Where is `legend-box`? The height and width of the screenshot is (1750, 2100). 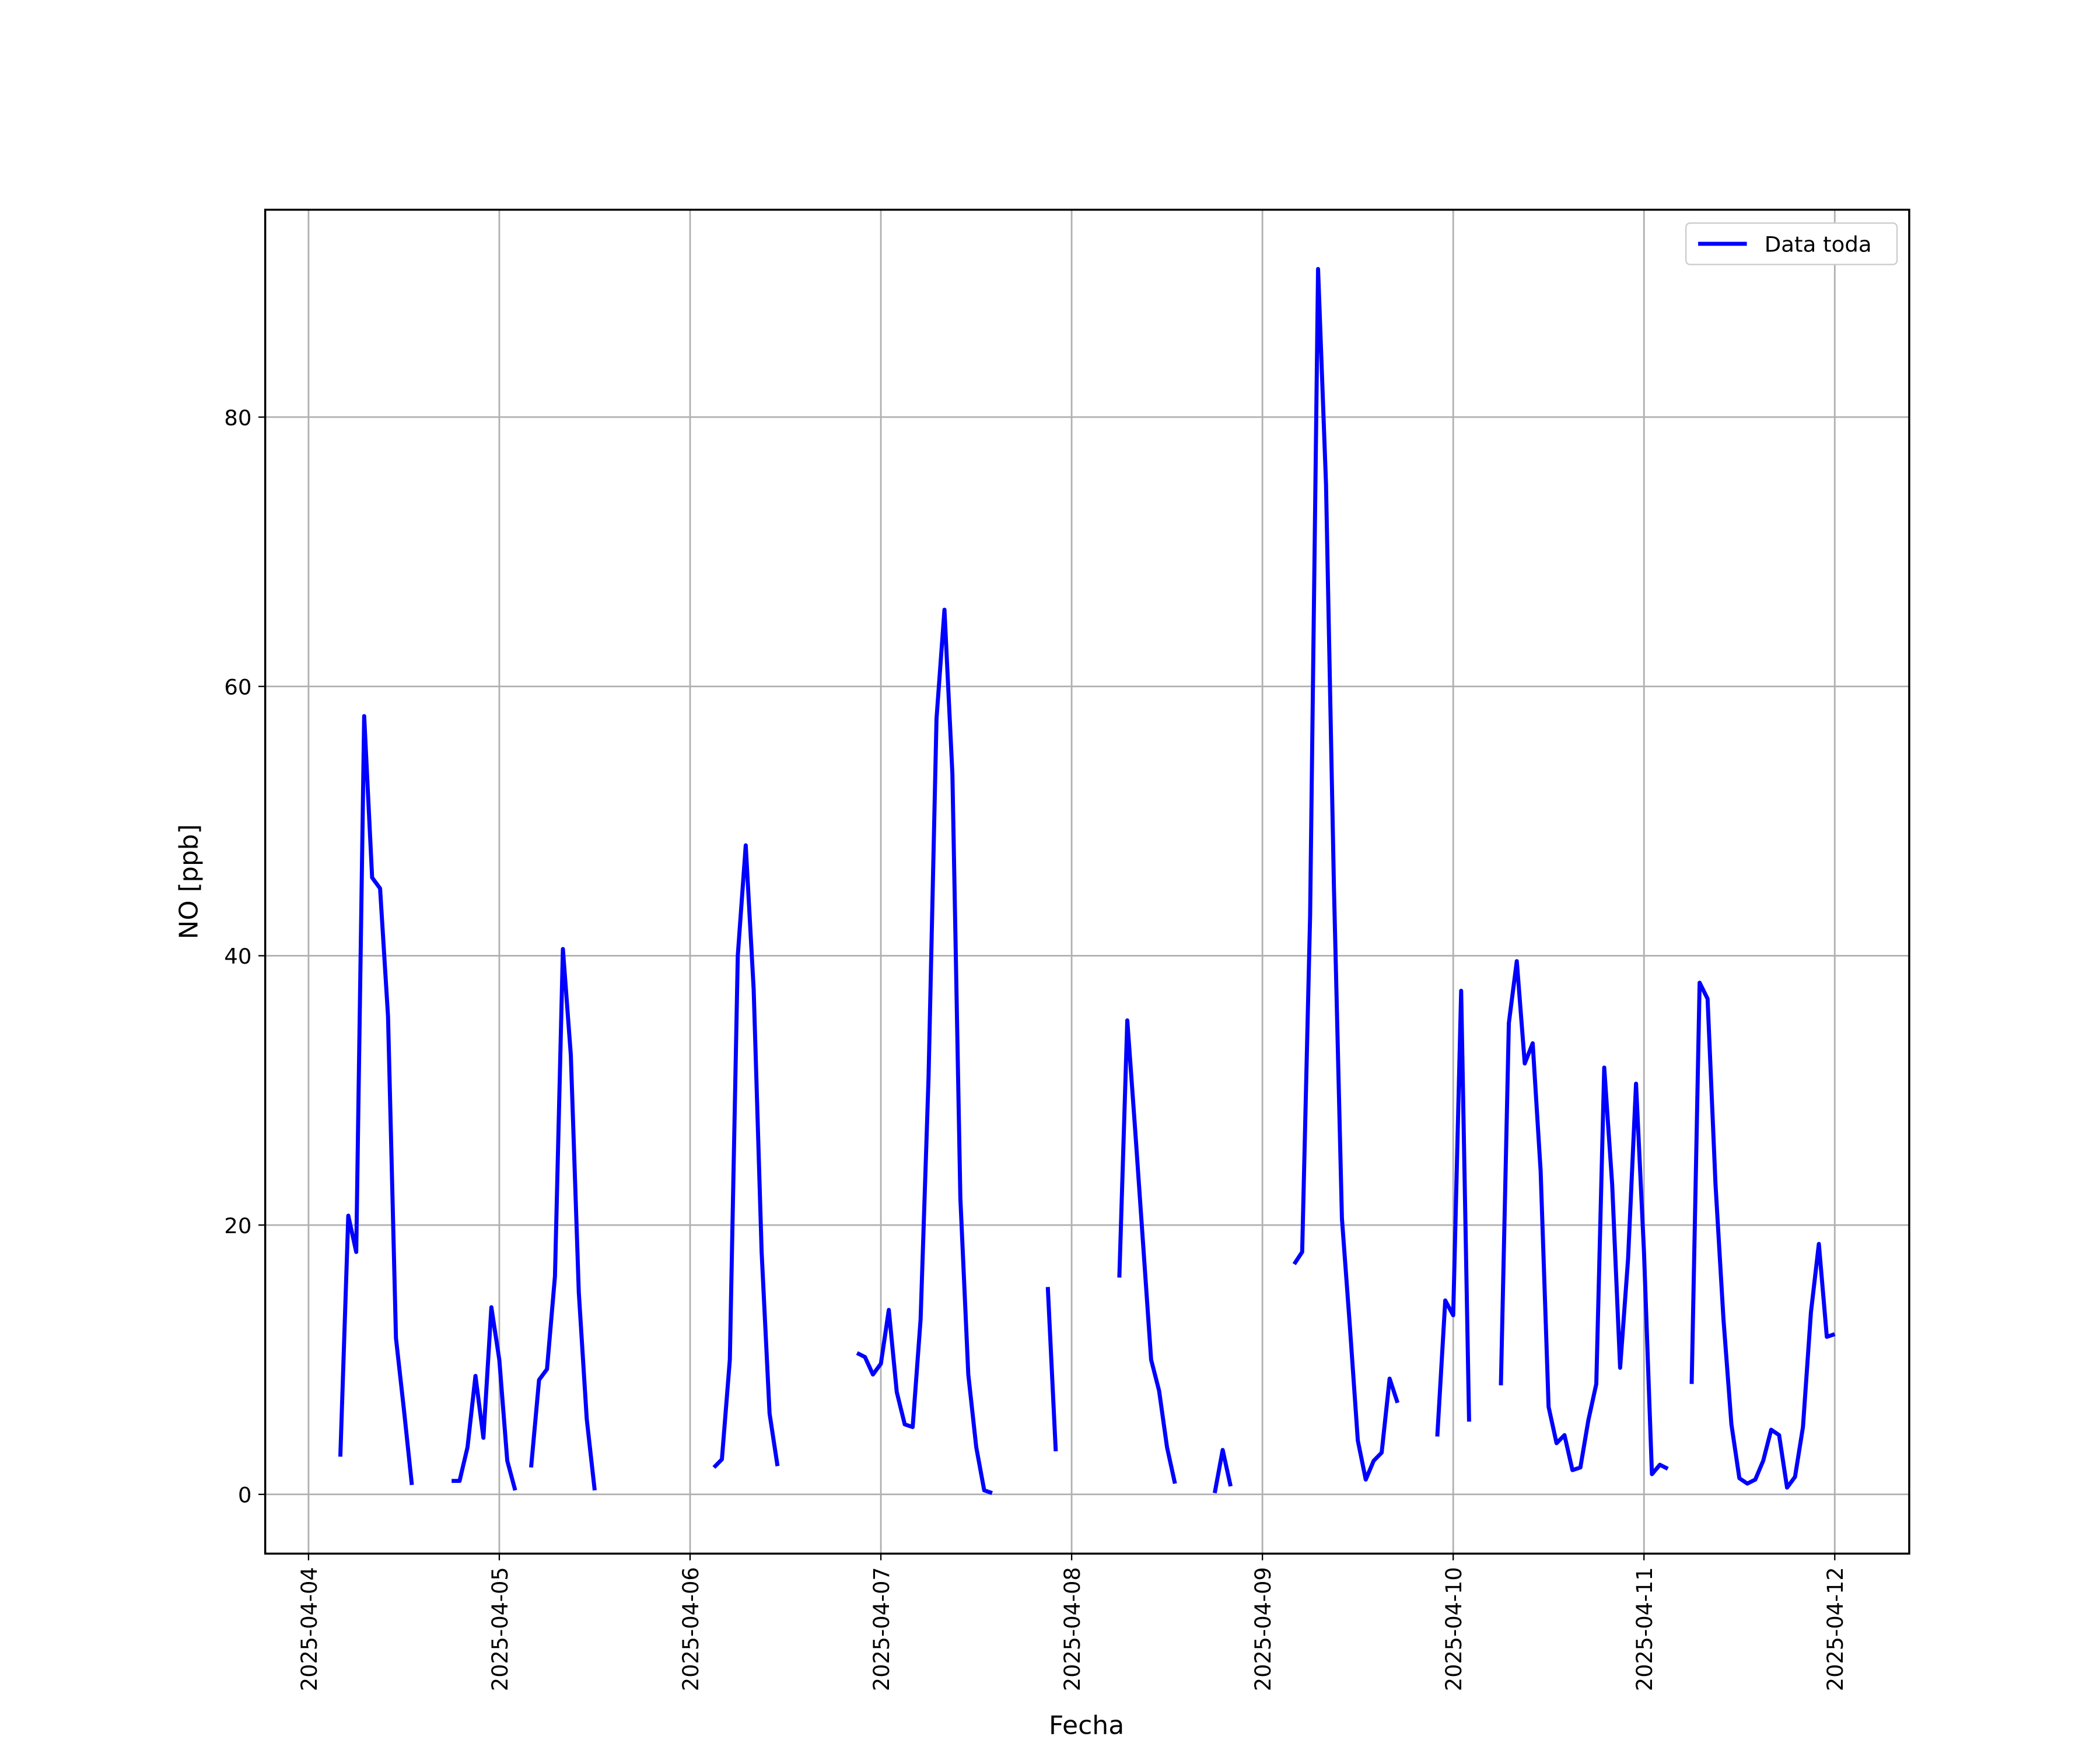
legend-box is located at coordinates (1791, 243).